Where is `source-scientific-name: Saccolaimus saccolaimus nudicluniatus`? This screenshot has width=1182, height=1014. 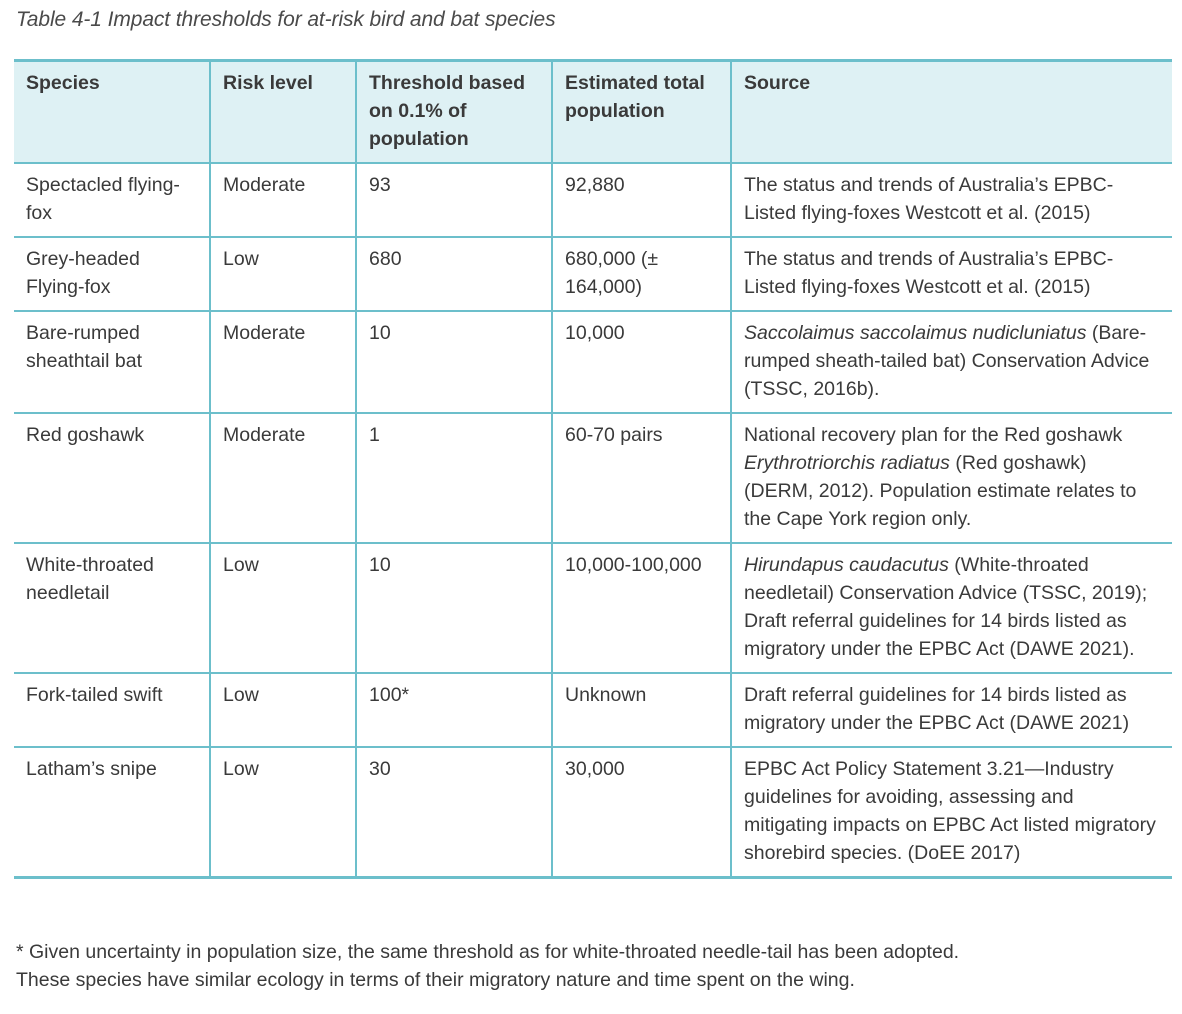 source-scientific-name: Saccolaimus saccolaimus nudicluniatus is located at coordinates (915, 333).